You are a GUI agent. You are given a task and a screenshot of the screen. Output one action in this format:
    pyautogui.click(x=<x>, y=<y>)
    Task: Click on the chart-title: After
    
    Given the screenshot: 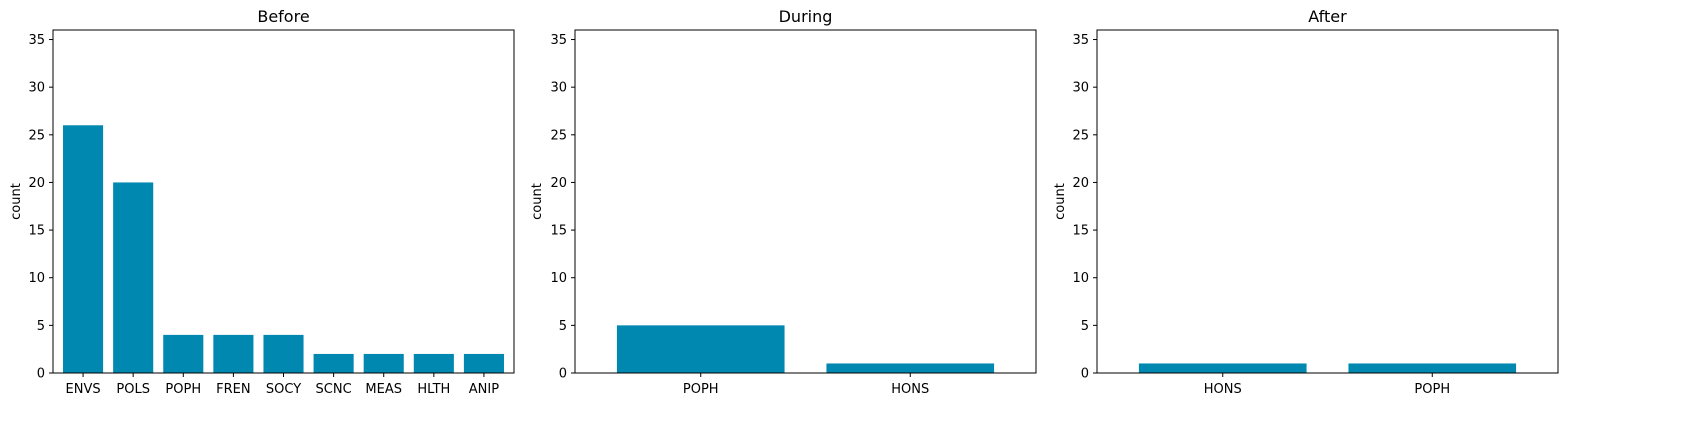 What is the action you would take?
    pyautogui.click(x=1327, y=16)
    